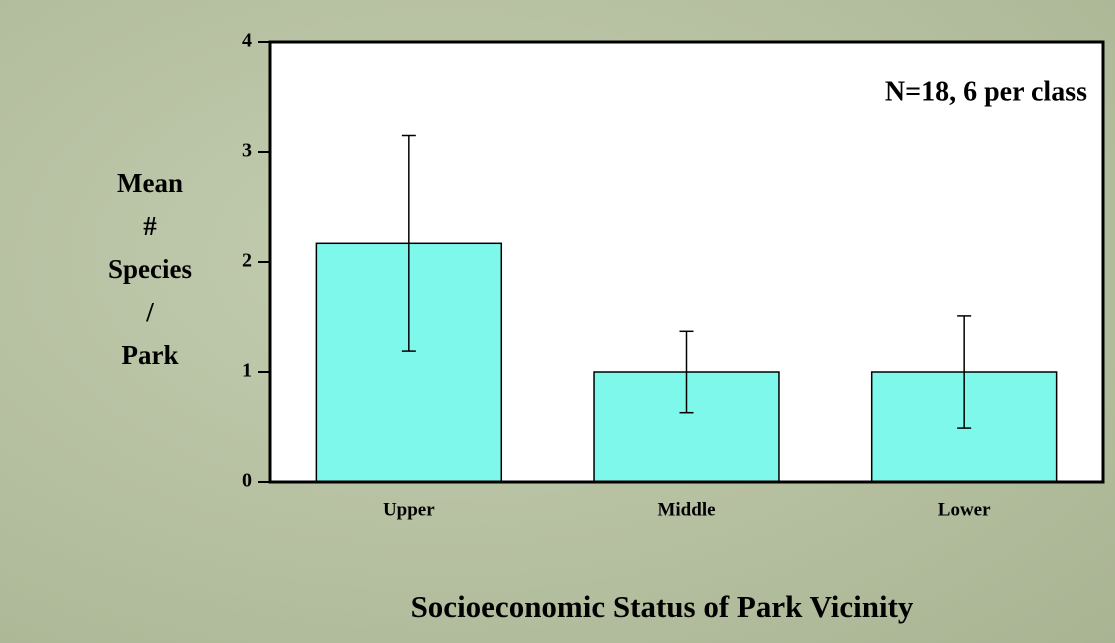 The image size is (1115, 643). I want to click on y-tick-label: 3, so click(247, 151).